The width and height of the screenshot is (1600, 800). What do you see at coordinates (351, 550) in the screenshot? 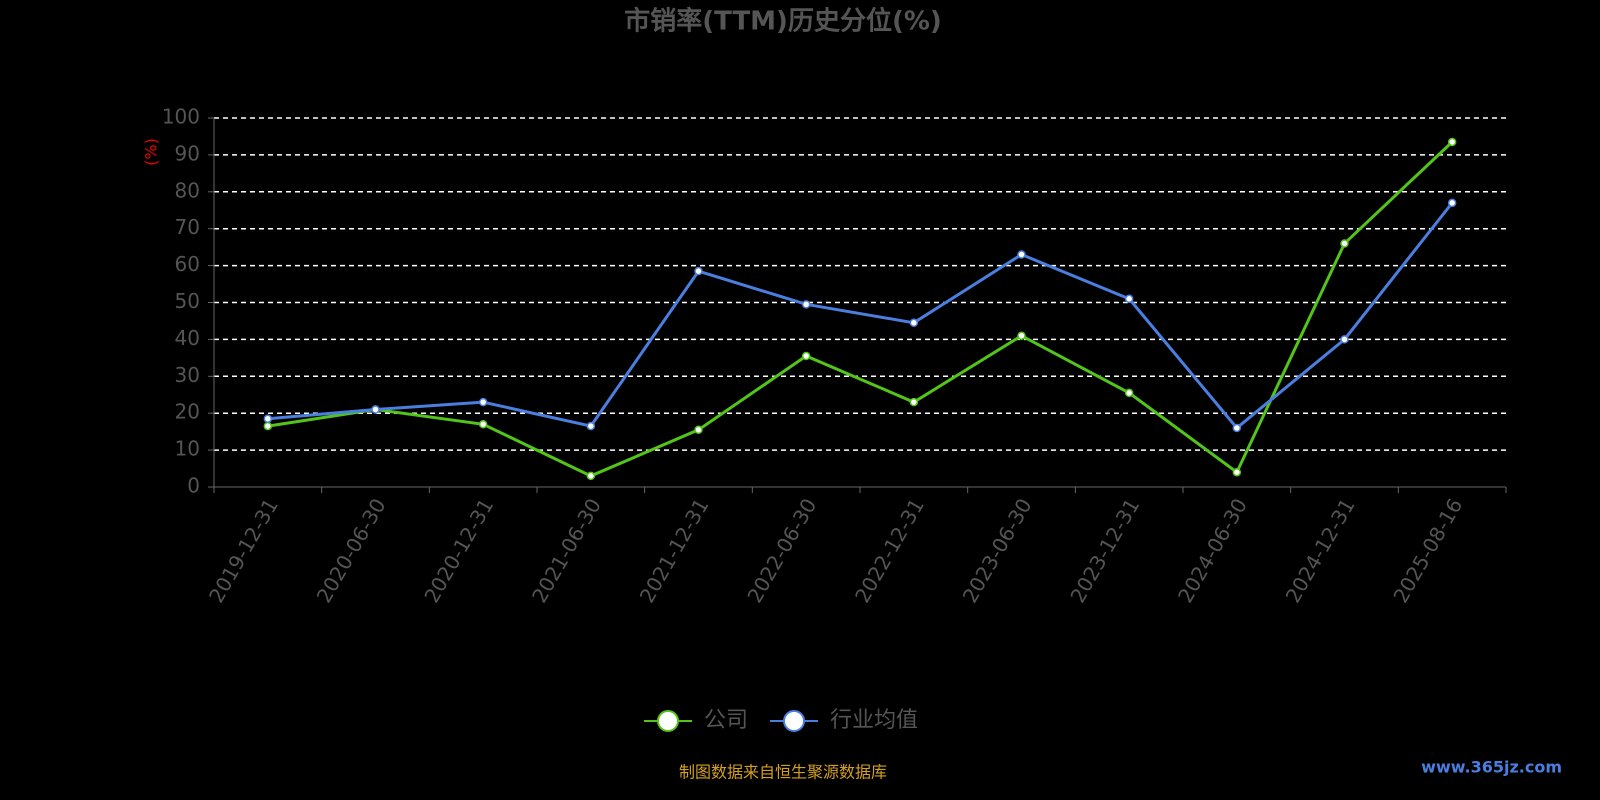
I see `x-tick-label: 2020-06-30` at bounding box center [351, 550].